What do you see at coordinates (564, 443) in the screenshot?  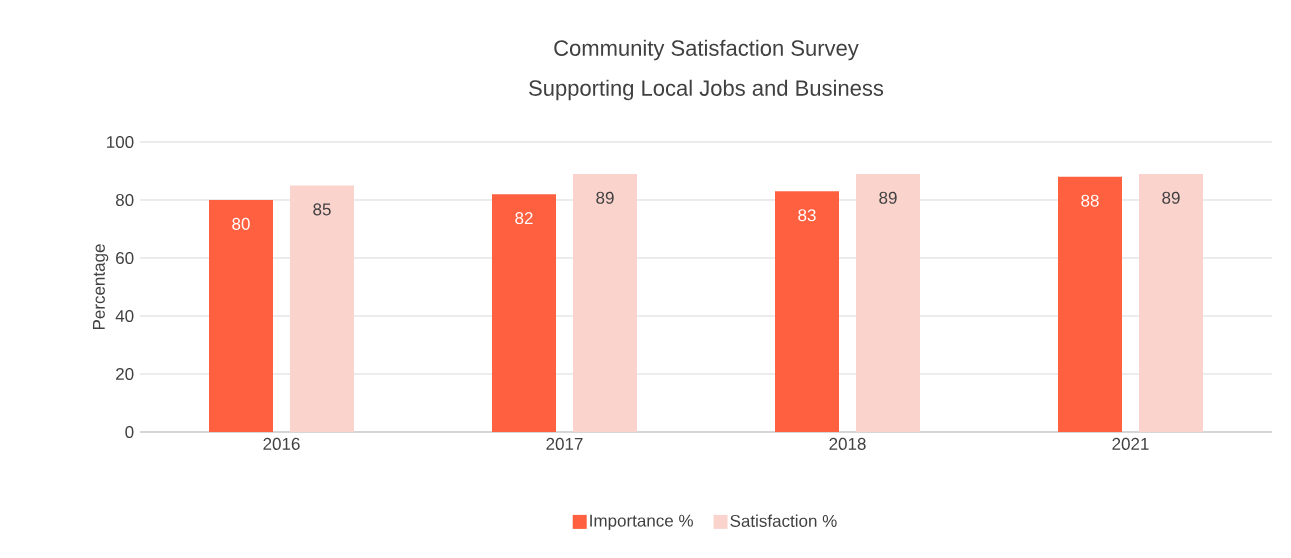 I see `x-tick-label: 2017` at bounding box center [564, 443].